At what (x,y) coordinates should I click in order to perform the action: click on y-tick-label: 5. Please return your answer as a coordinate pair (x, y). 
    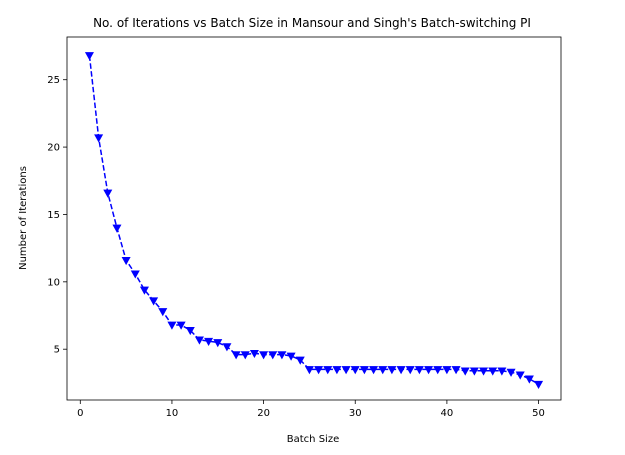
    Looking at the image, I should click on (57, 350).